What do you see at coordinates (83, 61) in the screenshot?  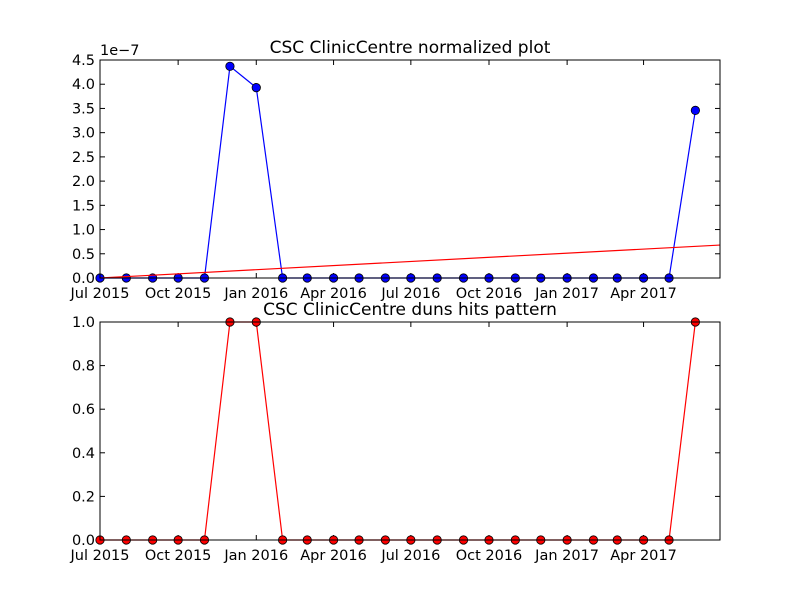 I see `y-tick-label: 4.5` at bounding box center [83, 61].